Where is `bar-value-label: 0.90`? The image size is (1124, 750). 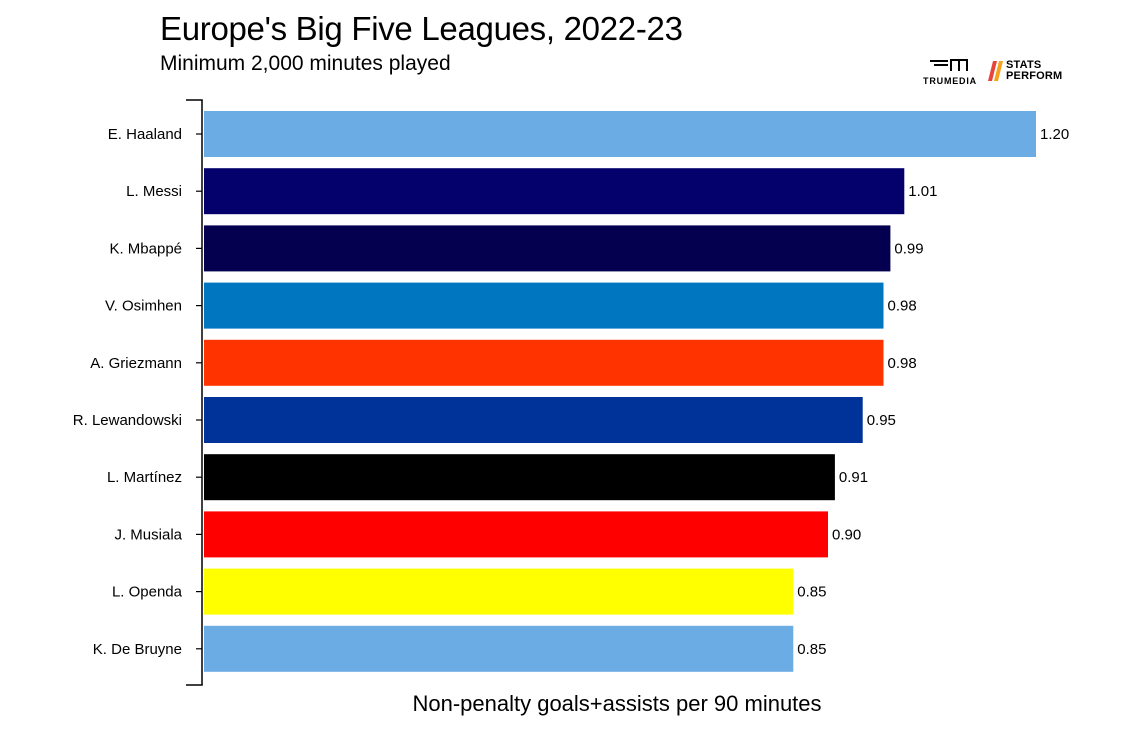 bar-value-label: 0.90 is located at coordinates (846, 534).